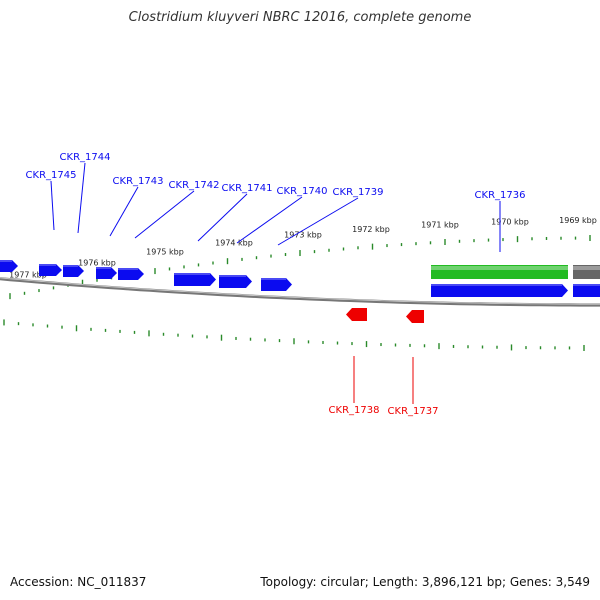 This screenshot has height=600, width=600. Describe the element at coordinates (234, 242) in the screenshot. I see `kbp-label: 1974 kbp` at that location.